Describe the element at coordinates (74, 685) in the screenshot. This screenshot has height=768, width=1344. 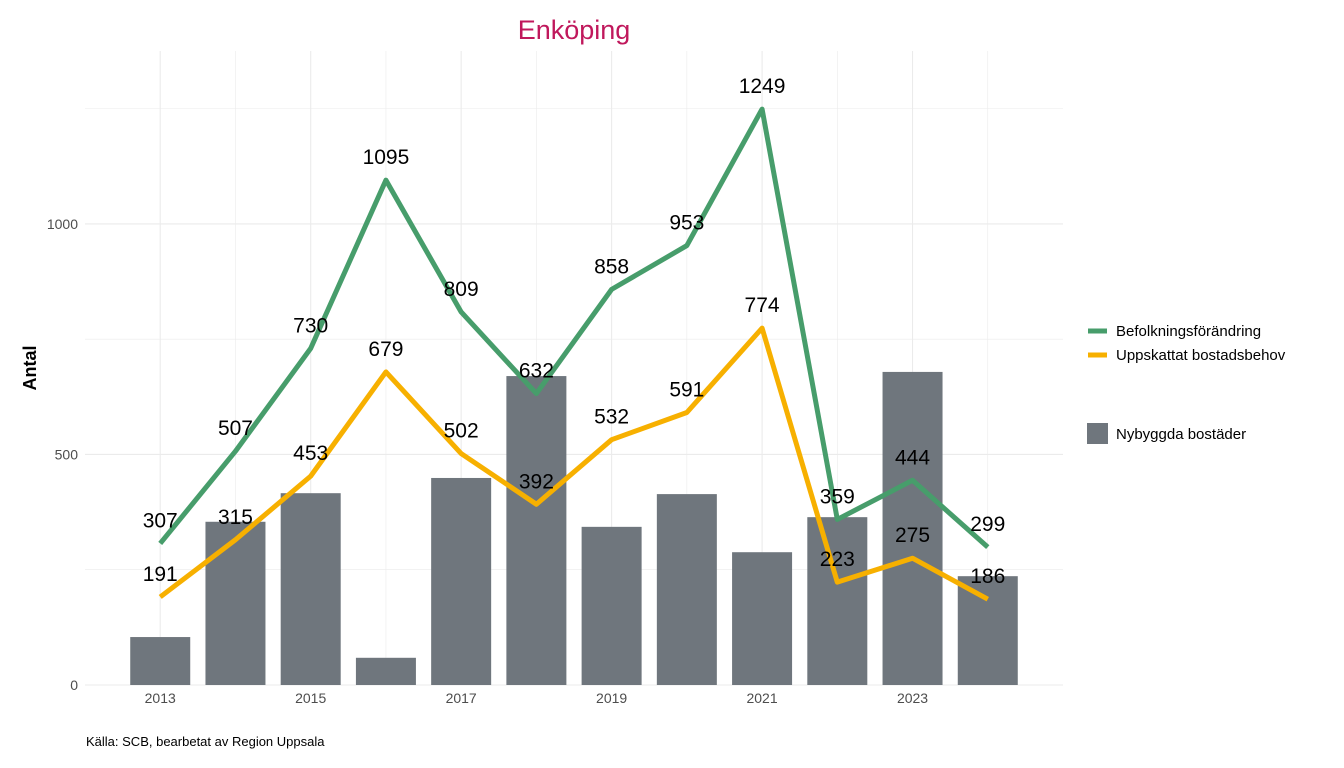
I see `y-tick-label: 0` at that location.